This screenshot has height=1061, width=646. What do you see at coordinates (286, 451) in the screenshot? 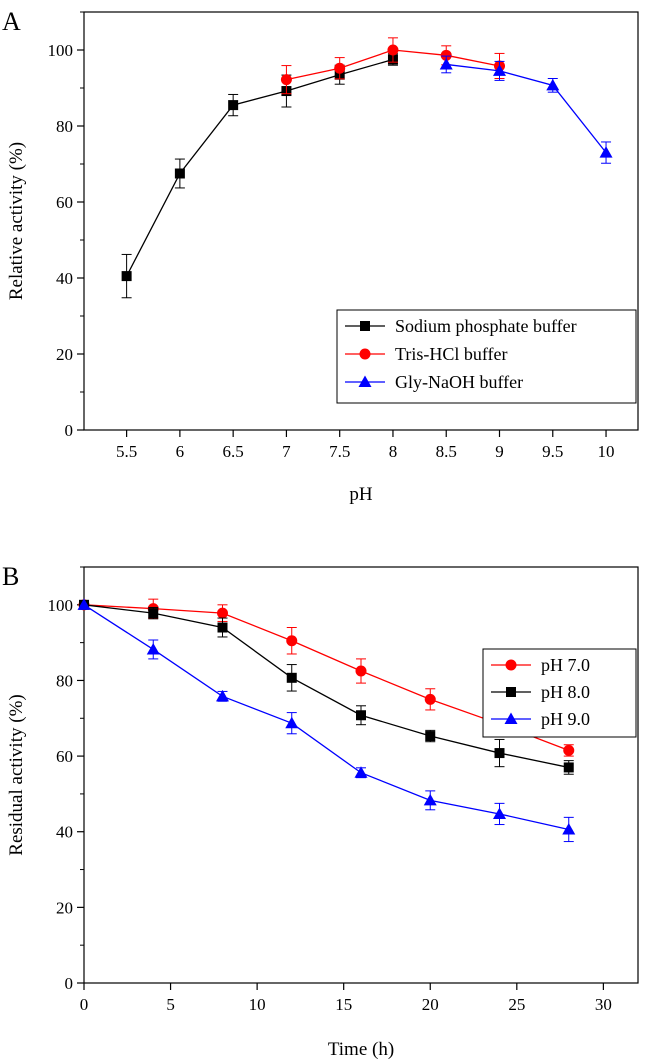
I see `panel-a-x-tick-label: 7` at bounding box center [286, 451].